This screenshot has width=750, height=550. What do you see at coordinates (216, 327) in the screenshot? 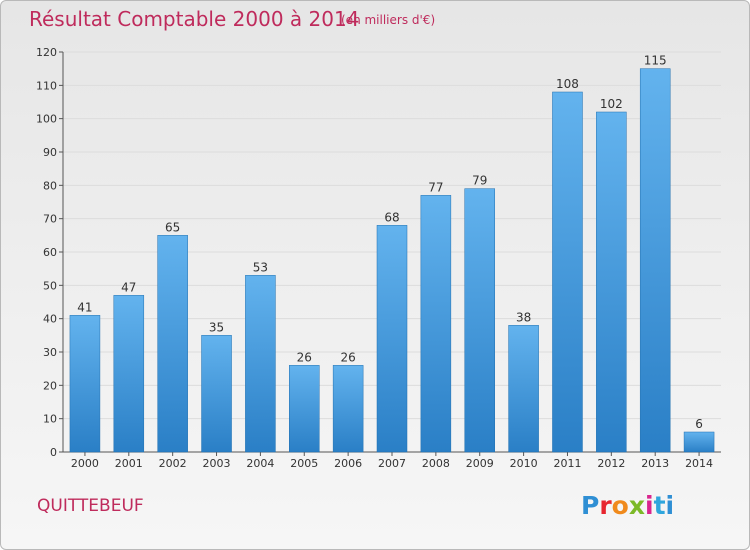
I see `data-label: 35` at bounding box center [216, 327].